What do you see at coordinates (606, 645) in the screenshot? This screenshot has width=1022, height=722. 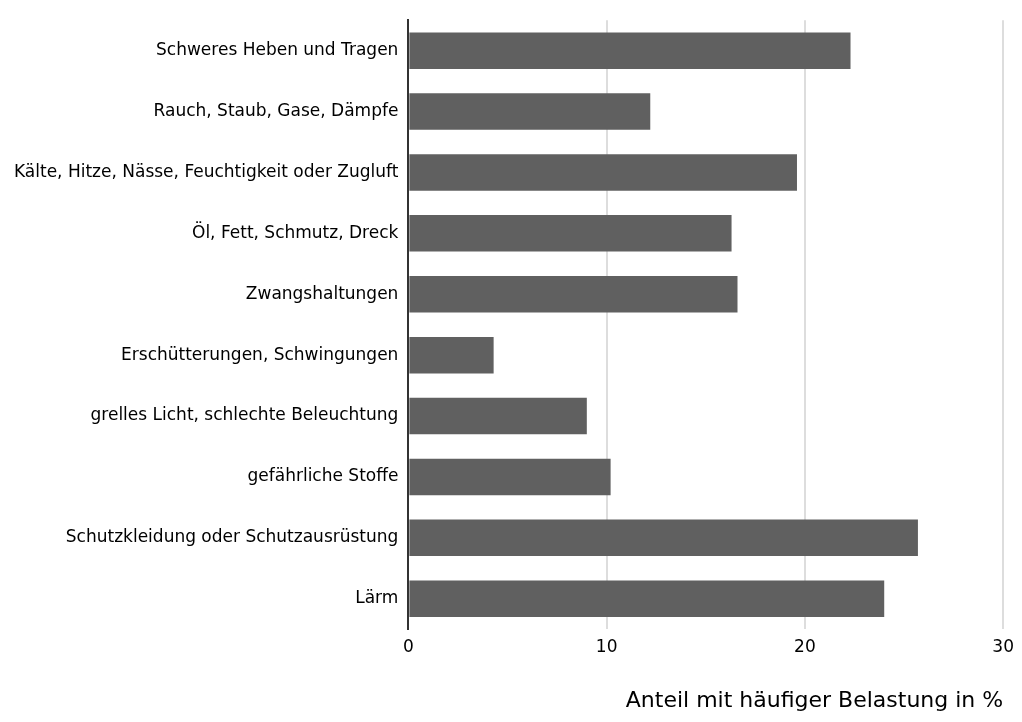 I see `x-tick-label: 10` at bounding box center [606, 645].